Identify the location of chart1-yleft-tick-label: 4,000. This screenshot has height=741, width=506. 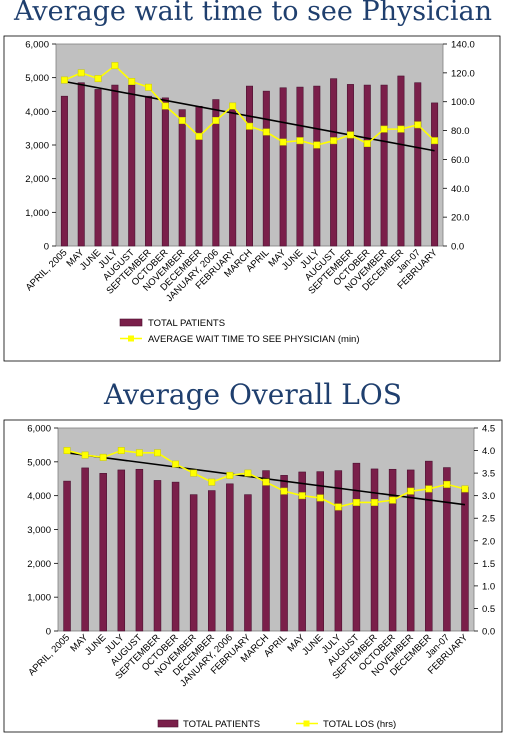
(37, 112).